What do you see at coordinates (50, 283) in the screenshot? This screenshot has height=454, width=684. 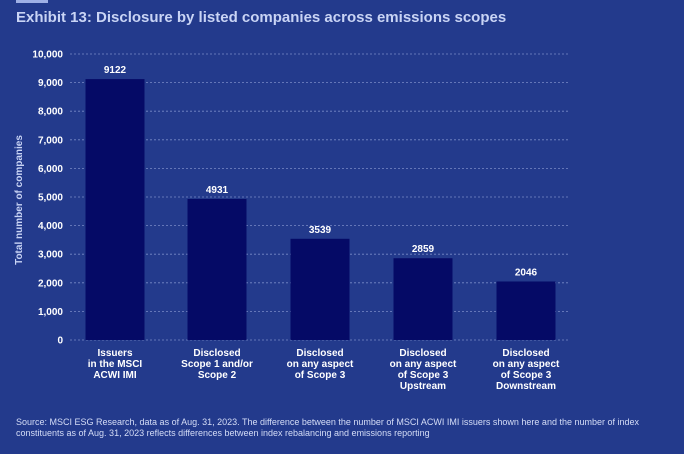 I see `y-tick-label: 2,000` at bounding box center [50, 283].